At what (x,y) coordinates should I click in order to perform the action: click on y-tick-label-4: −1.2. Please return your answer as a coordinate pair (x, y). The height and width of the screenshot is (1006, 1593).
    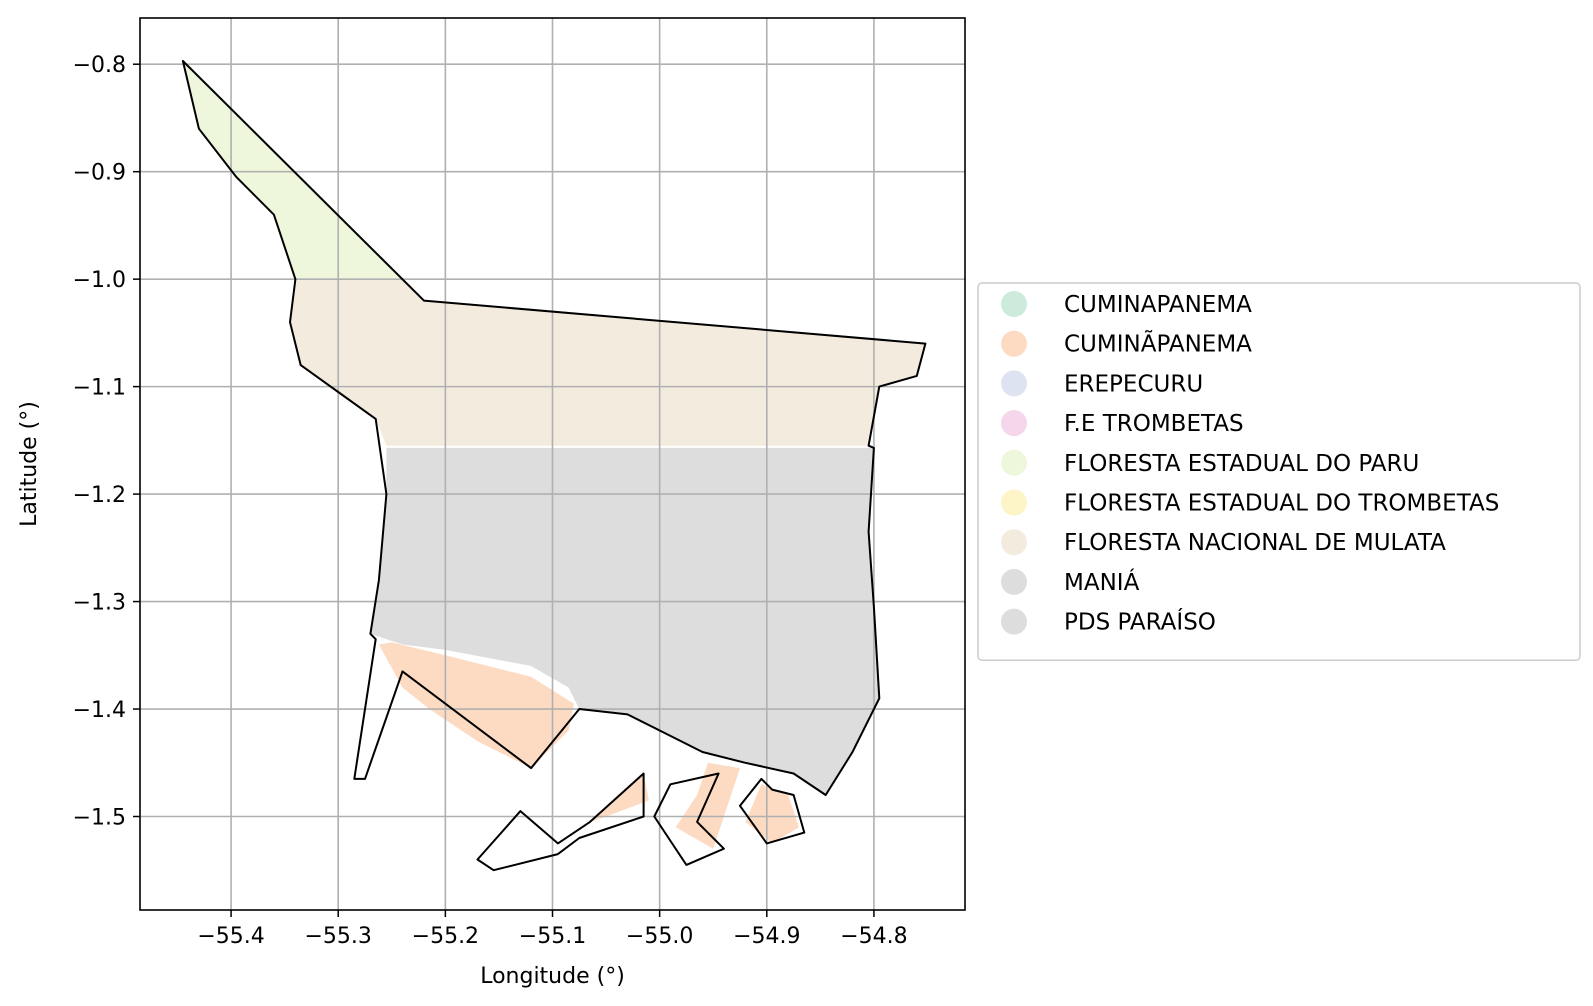
    Looking at the image, I should click on (99, 495).